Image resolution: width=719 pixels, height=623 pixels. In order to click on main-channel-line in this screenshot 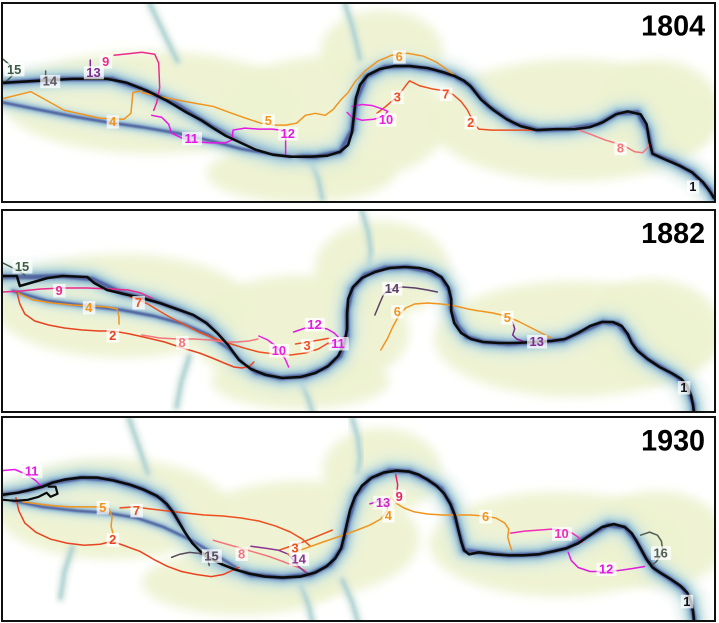, I will do `click(31, 493)`.